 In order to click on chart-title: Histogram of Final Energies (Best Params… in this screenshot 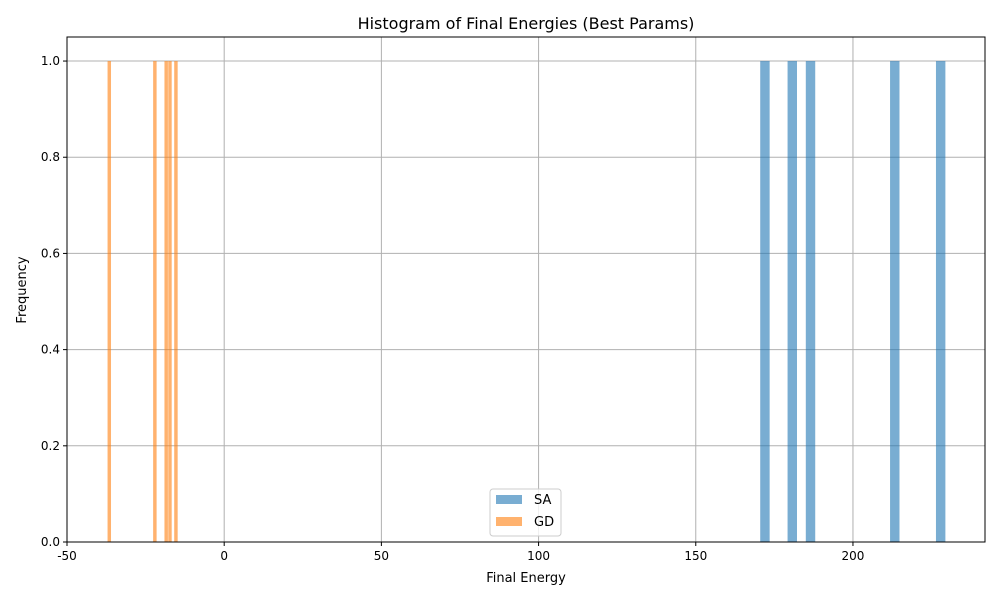, I will do `click(526, 23)`.